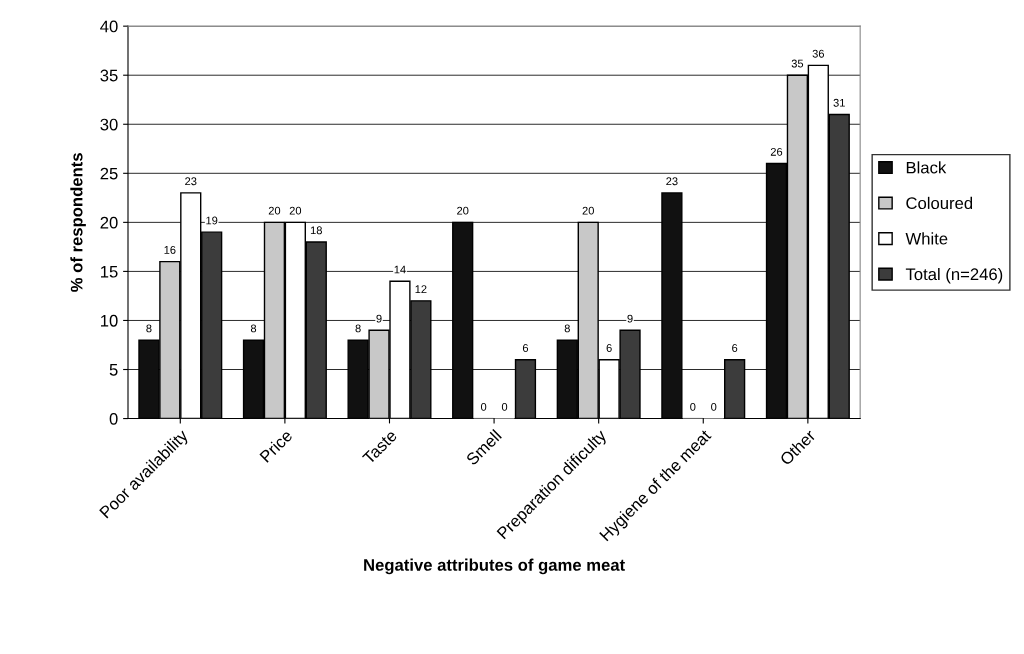  What do you see at coordinates (839, 102) in the screenshot?
I see `data-label: 31` at bounding box center [839, 102].